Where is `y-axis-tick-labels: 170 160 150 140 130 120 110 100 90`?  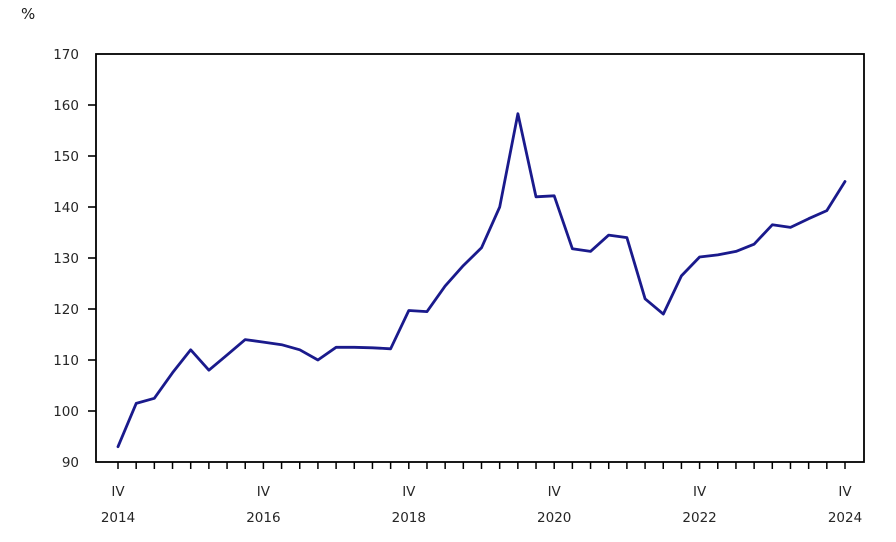
y-axis-tick-labels: 170 160 150 140 130 120 110 100 90 is located at coordinates (66, 259).